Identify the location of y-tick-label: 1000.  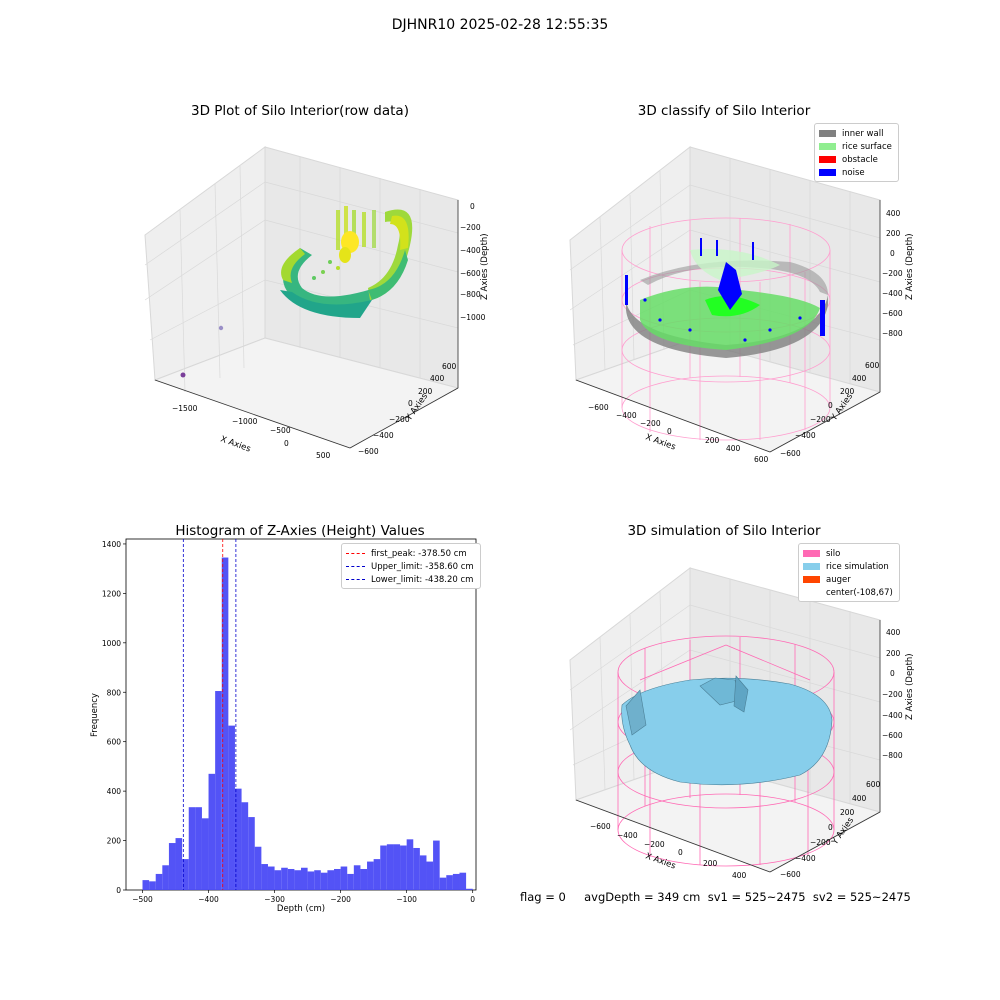
(111, 643).